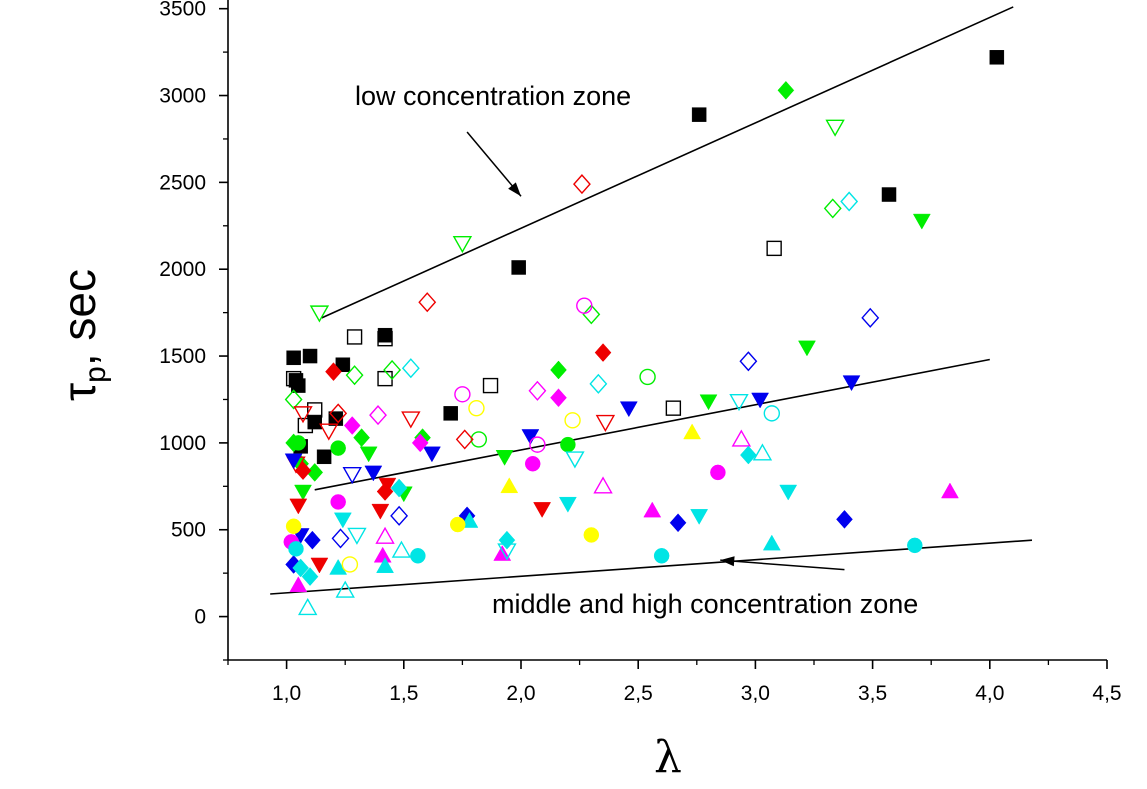  What do you see at coordinates (182, 356) in the screenshot?
I see `y-tick-label: 1500` at bounding box center [182, 356].